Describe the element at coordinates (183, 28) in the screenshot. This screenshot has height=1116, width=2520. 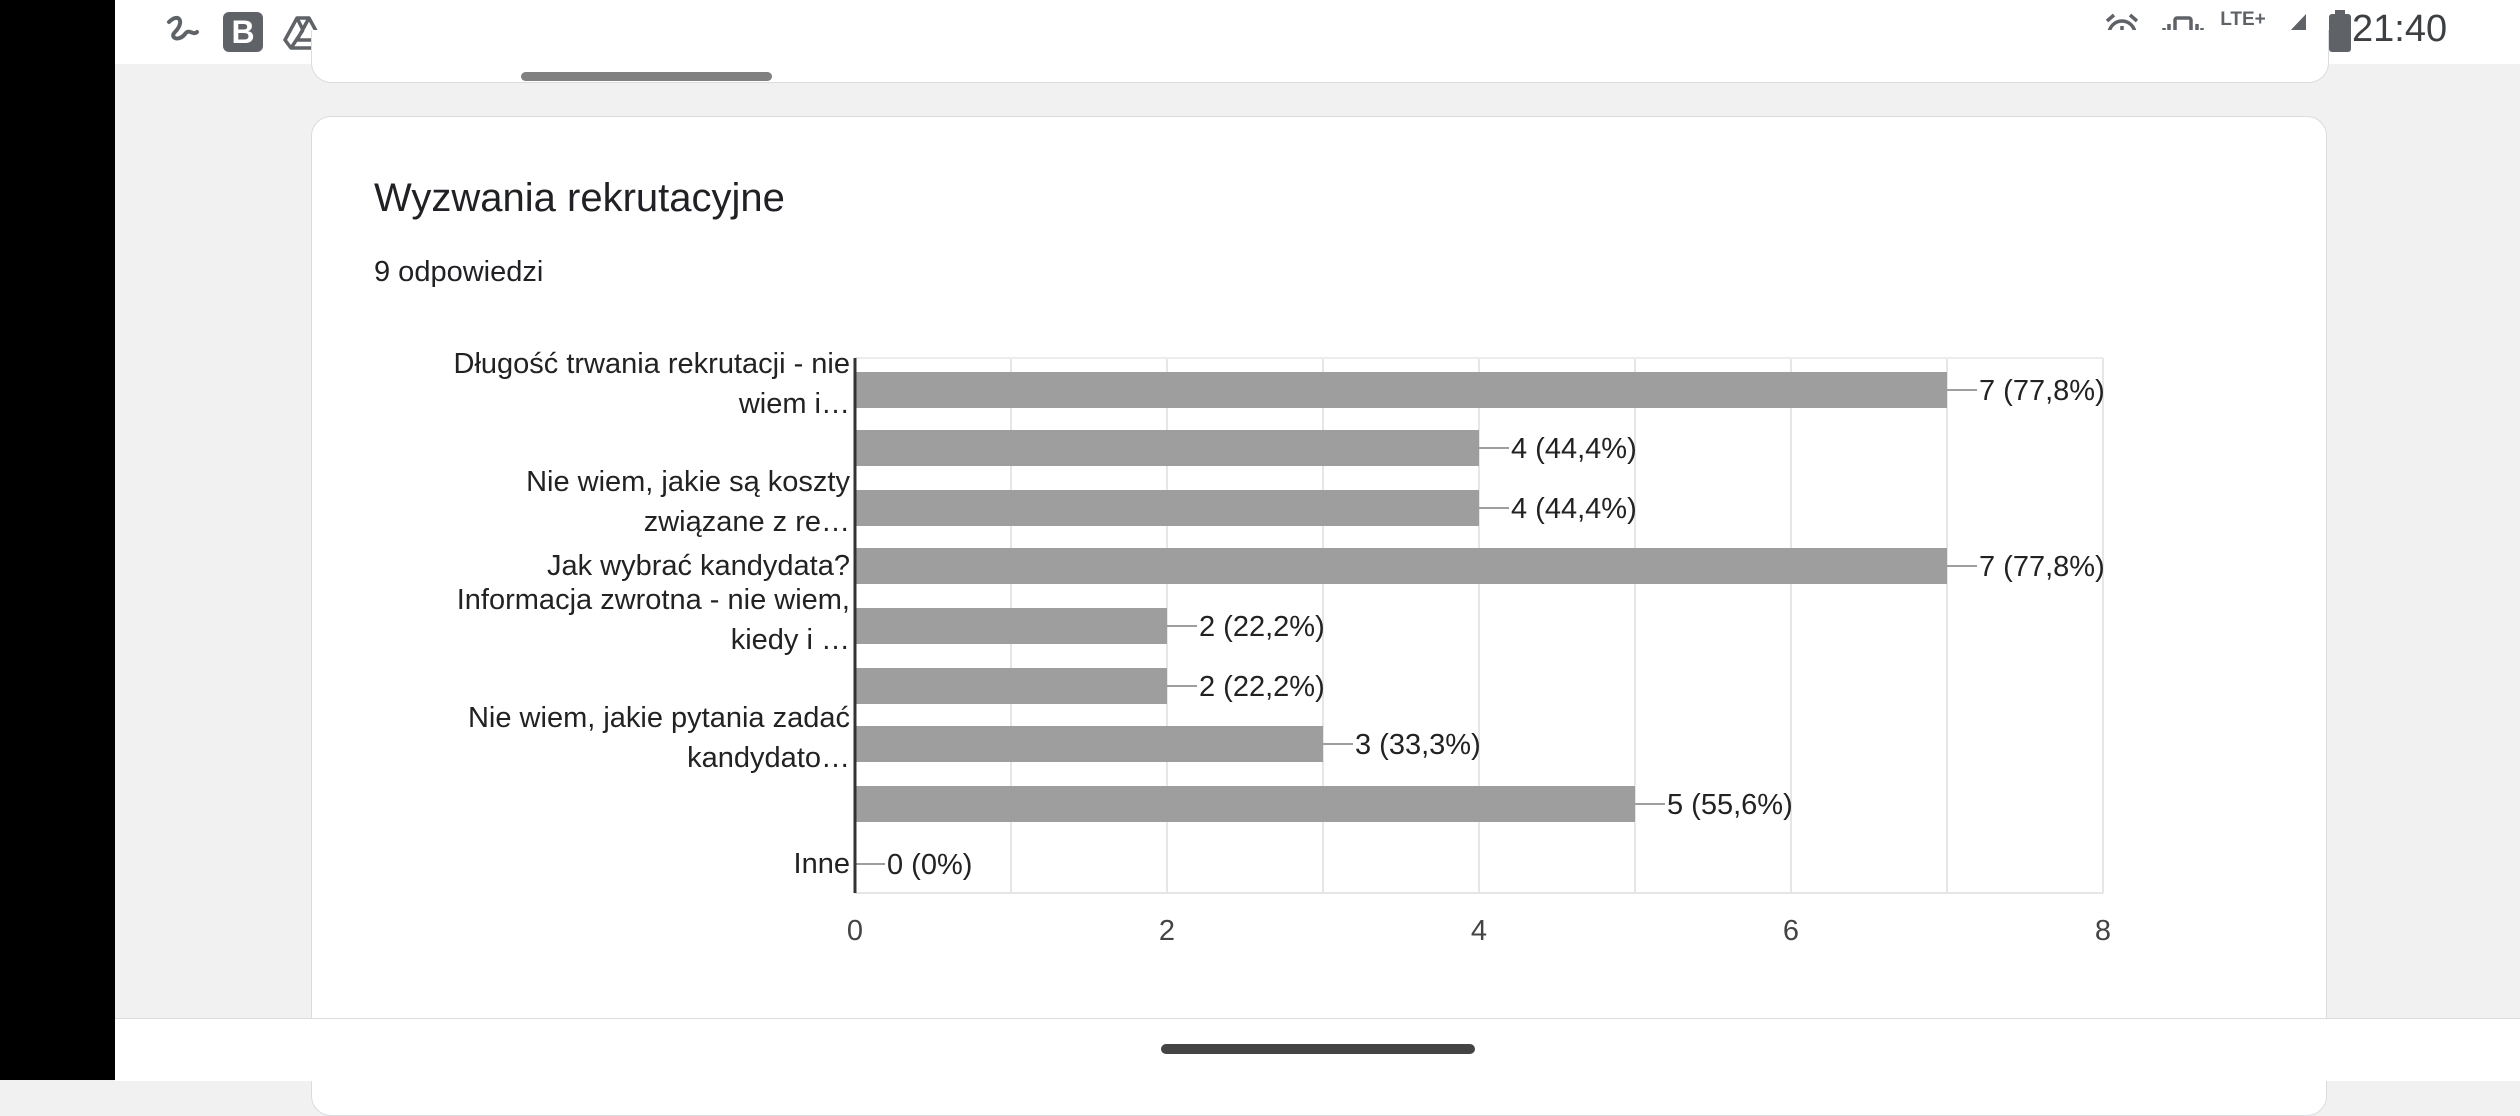
I see `signature-icon` at that location.